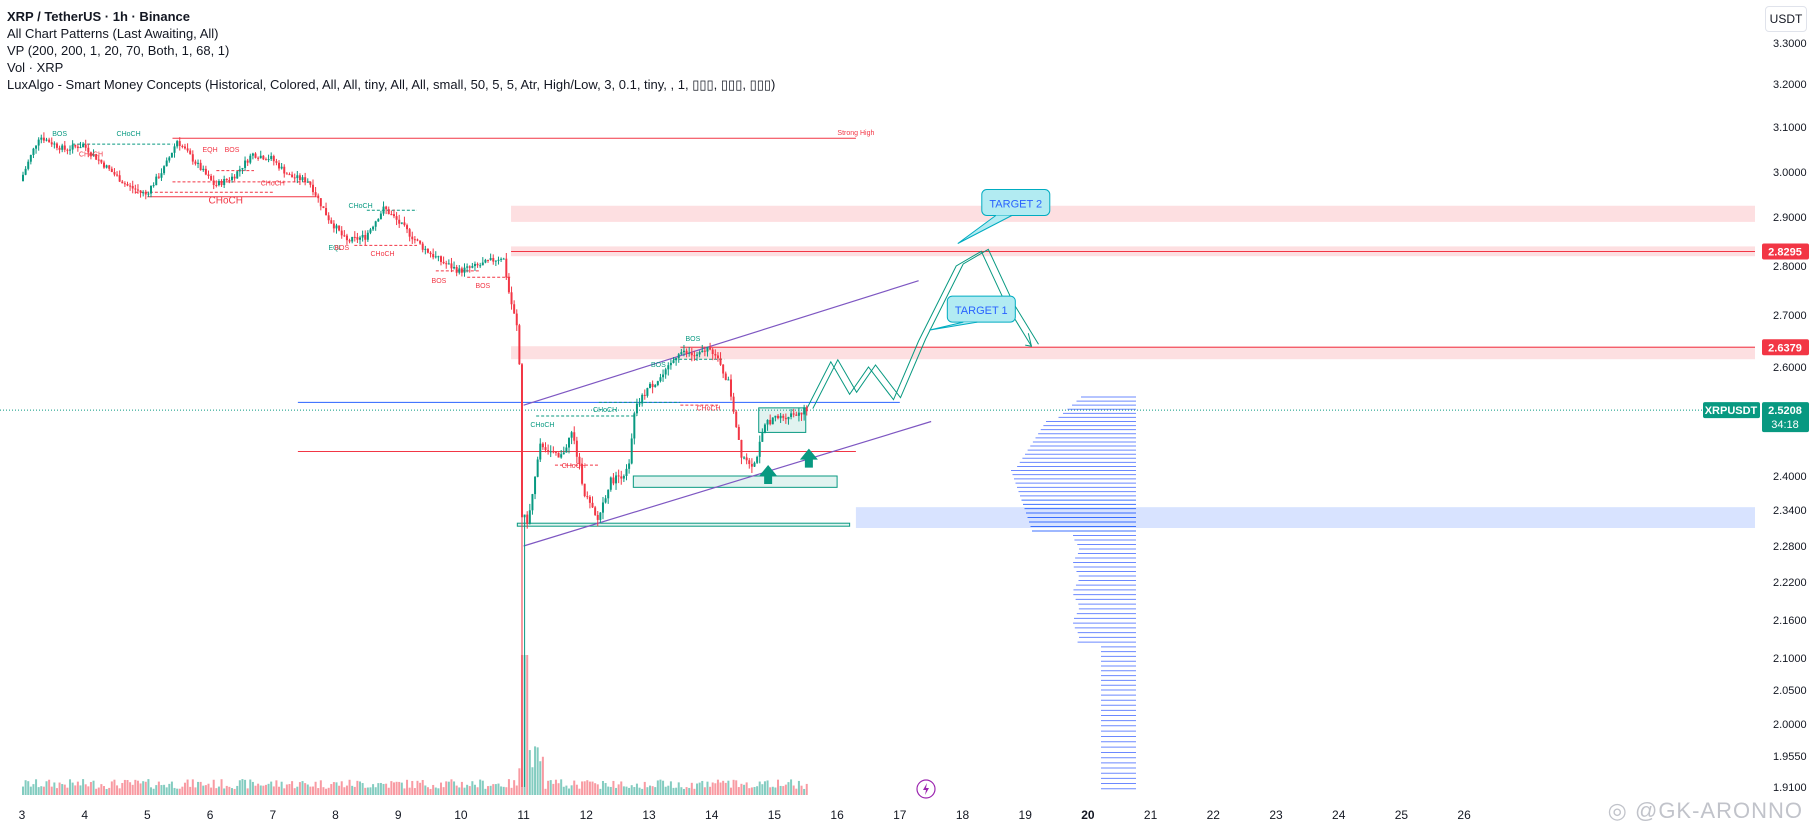  Describe the element at coordinates (113, 33) in the screenshot. I see `legend-indicator-patterns: All Chart Patterns (Last Awaiting, All)` at that location.